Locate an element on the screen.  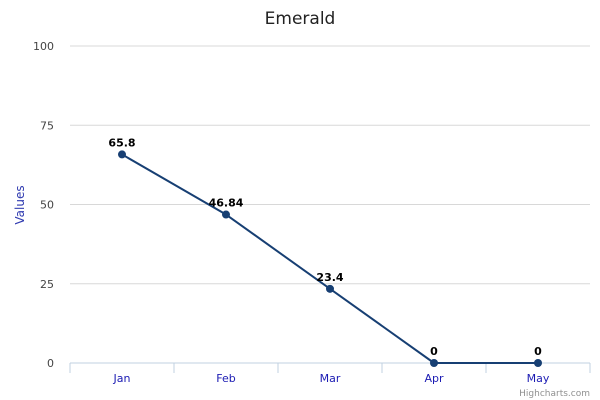
y-tick-label: 100 is located at coordinates (43, 46).